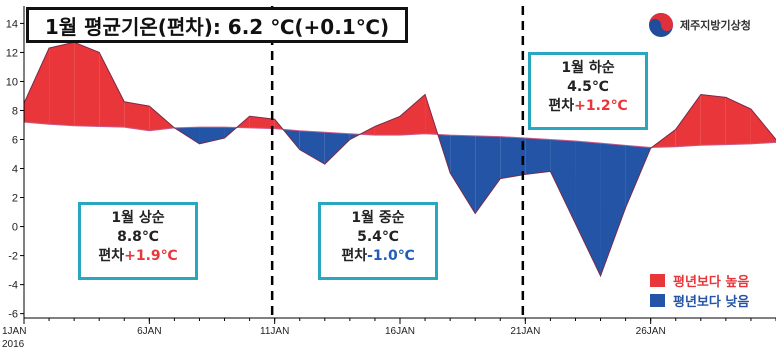 The width and height of the screenshot is (776, 353). Describe the element at coordinates (12, 53) in the screenshot. I see `y-tick-label: 12` at that location.